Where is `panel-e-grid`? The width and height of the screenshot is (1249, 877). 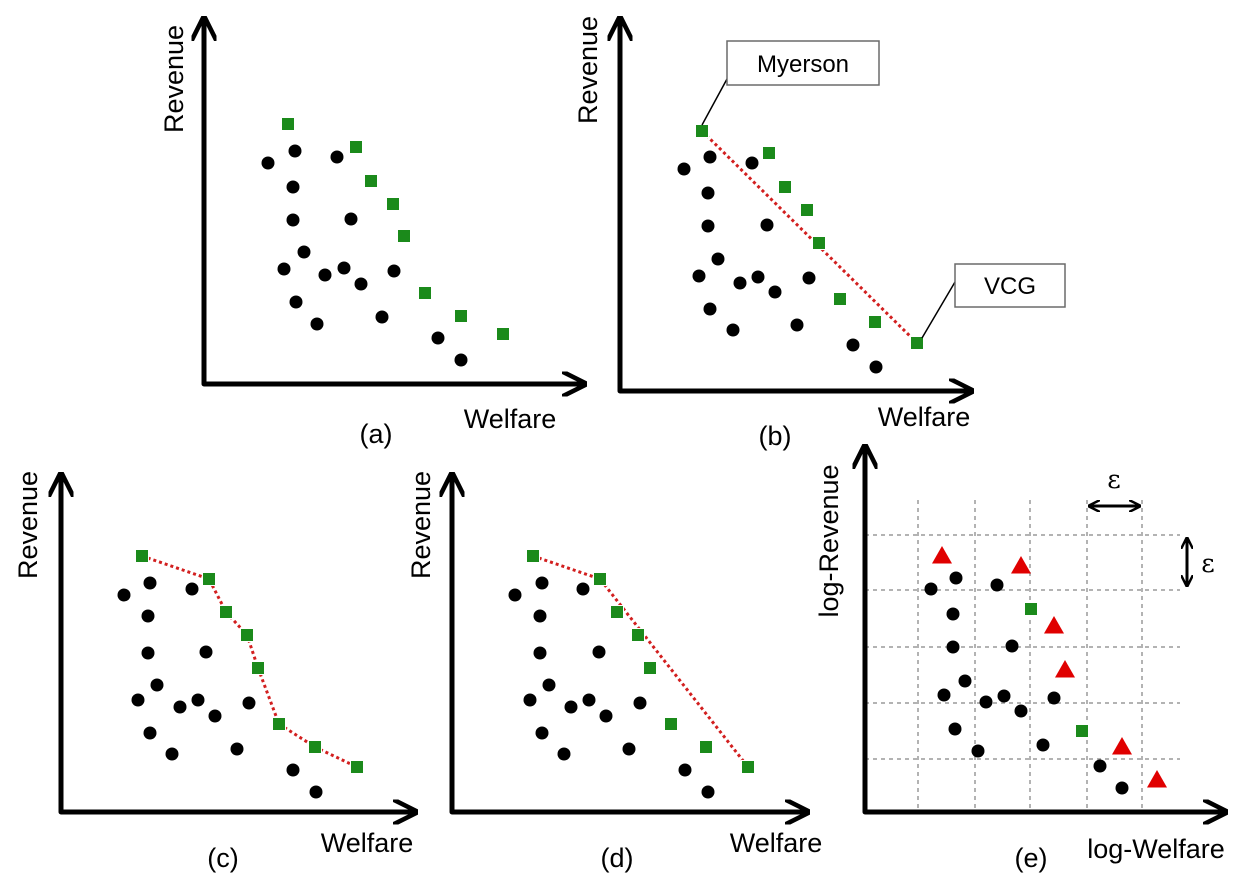 panel-e-grid is located at coordinates (1022, 654).